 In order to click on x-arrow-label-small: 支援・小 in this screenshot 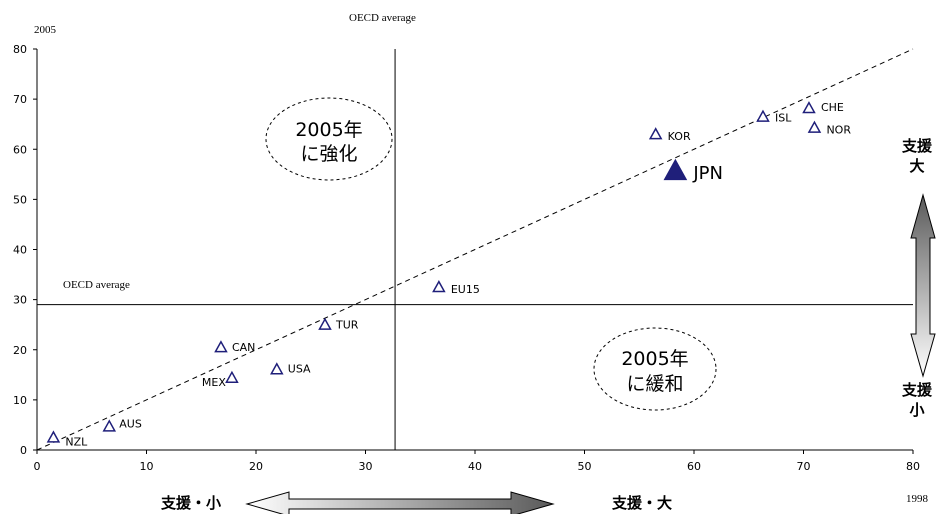, I will do `click(190, 503)`.